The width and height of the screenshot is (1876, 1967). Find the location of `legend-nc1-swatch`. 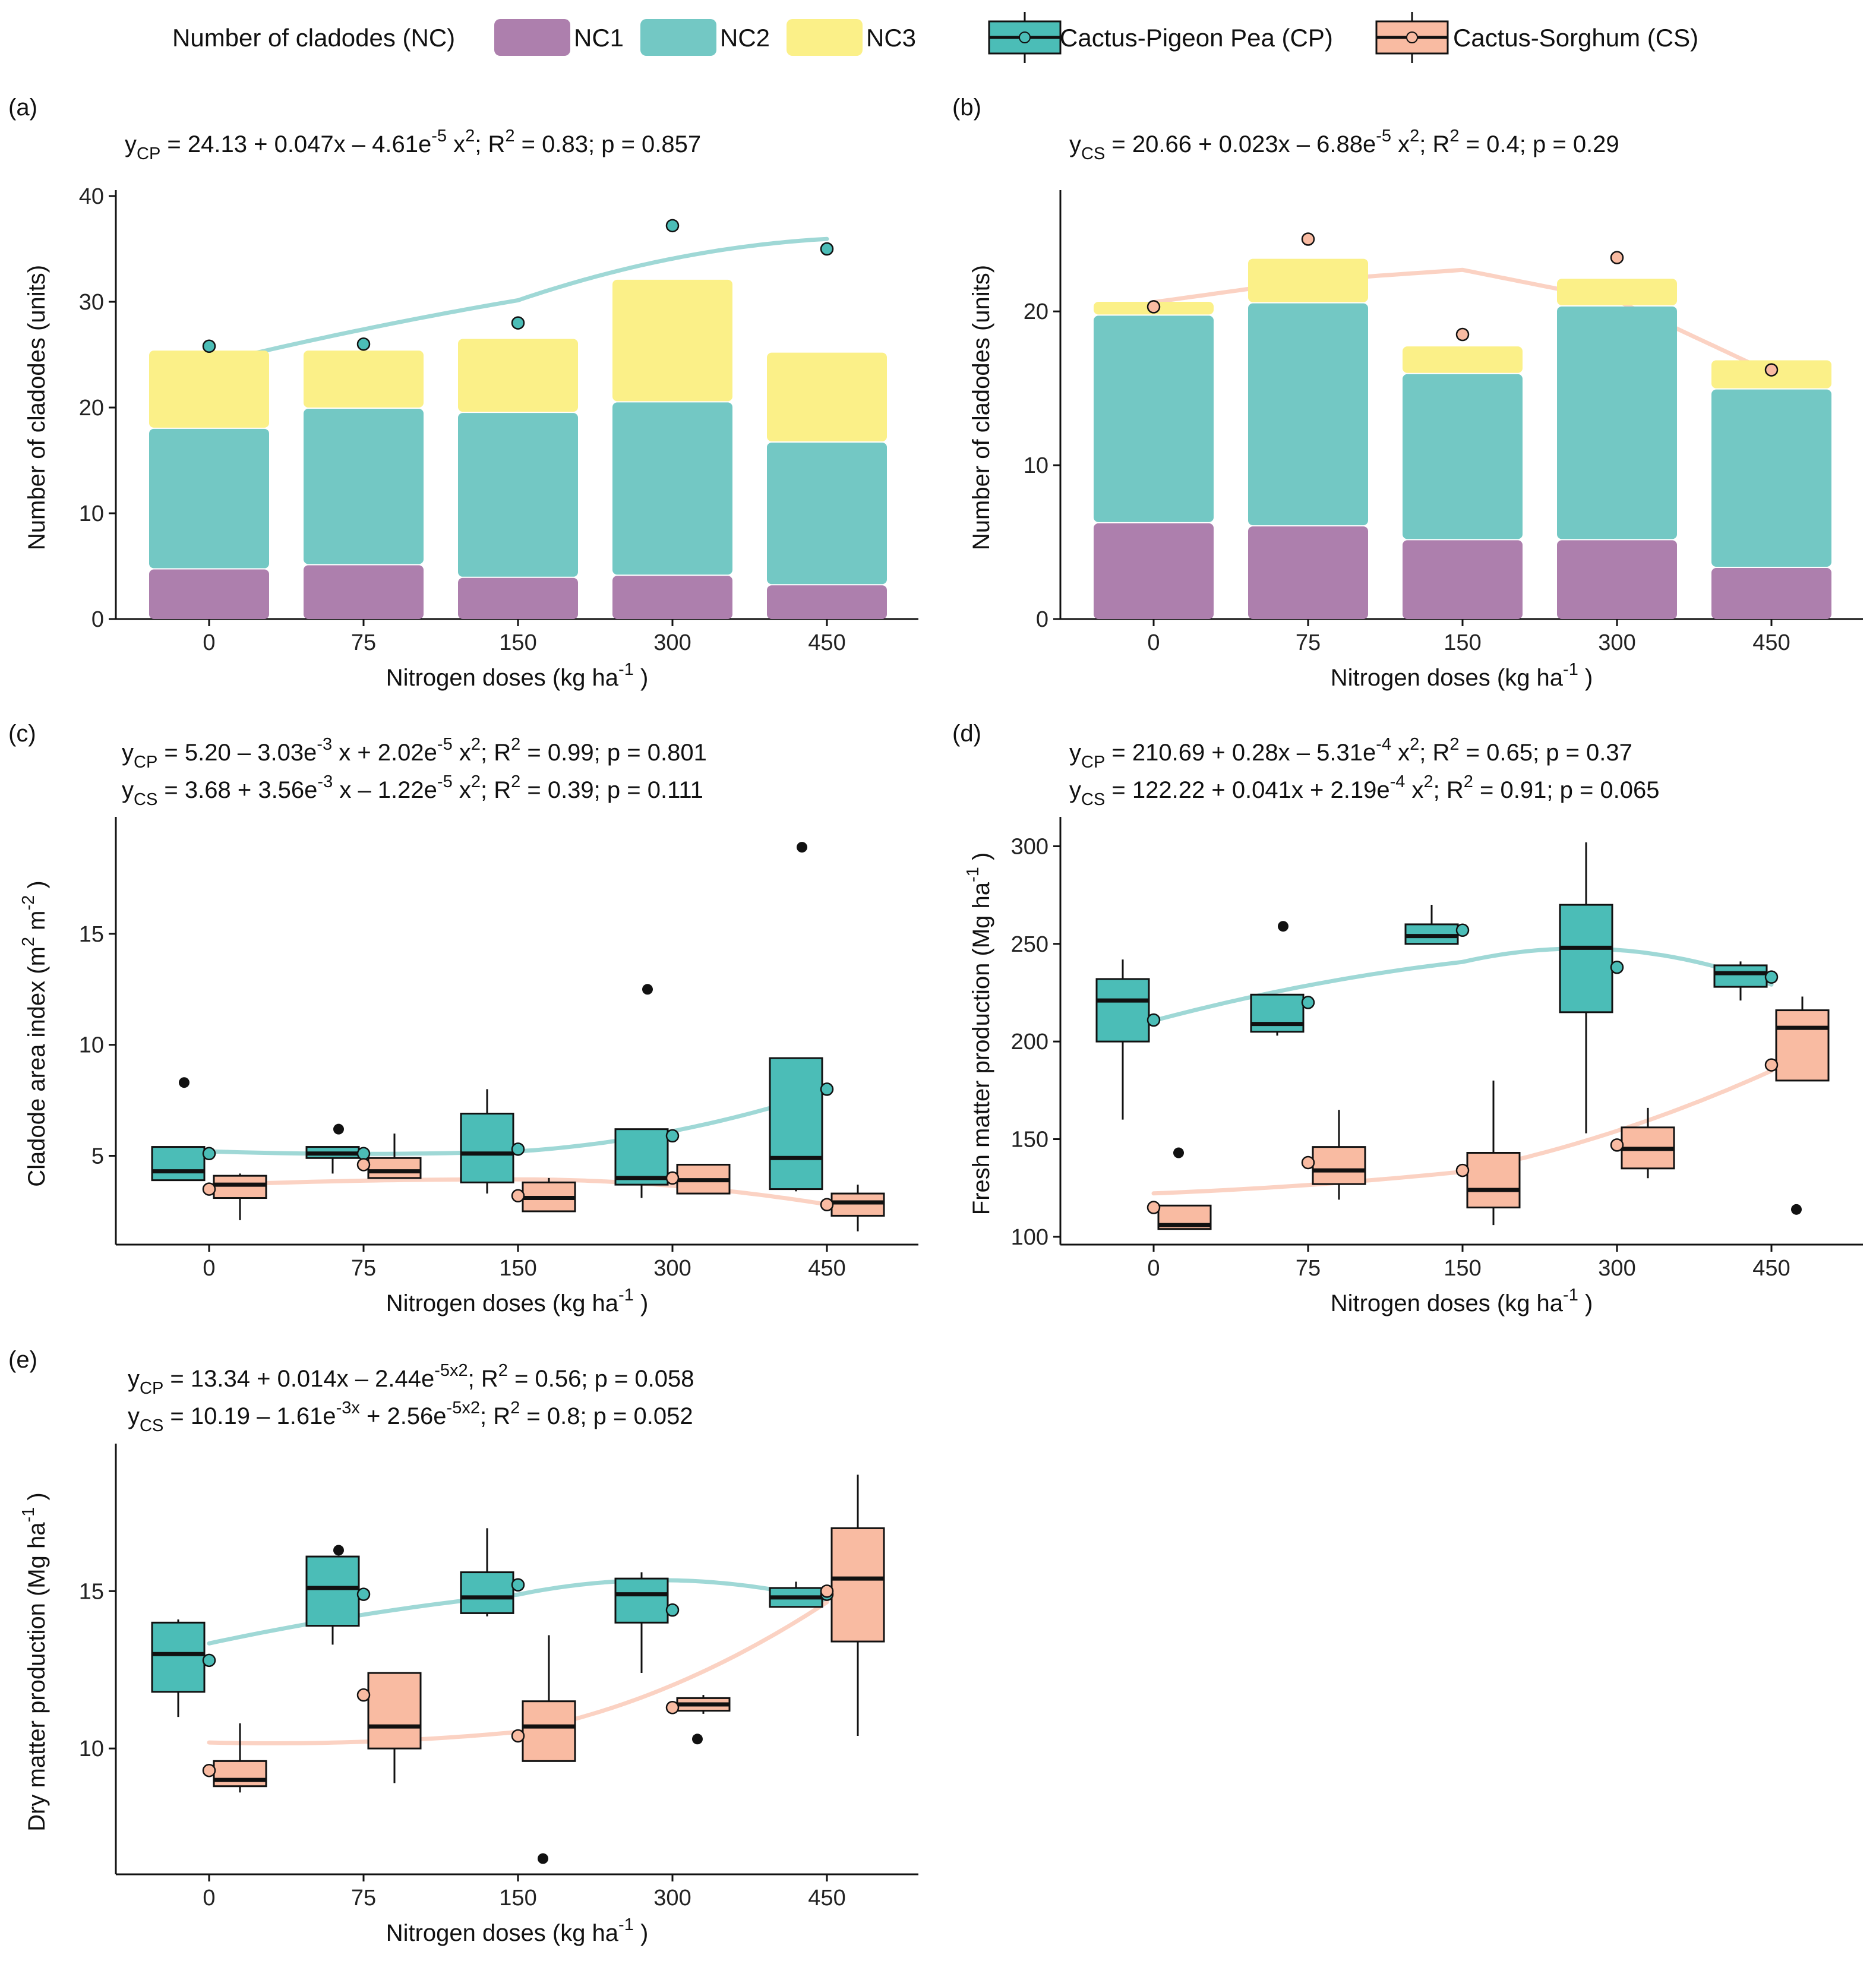

legend-nc1-swatch is located at coordinates (532, 37).